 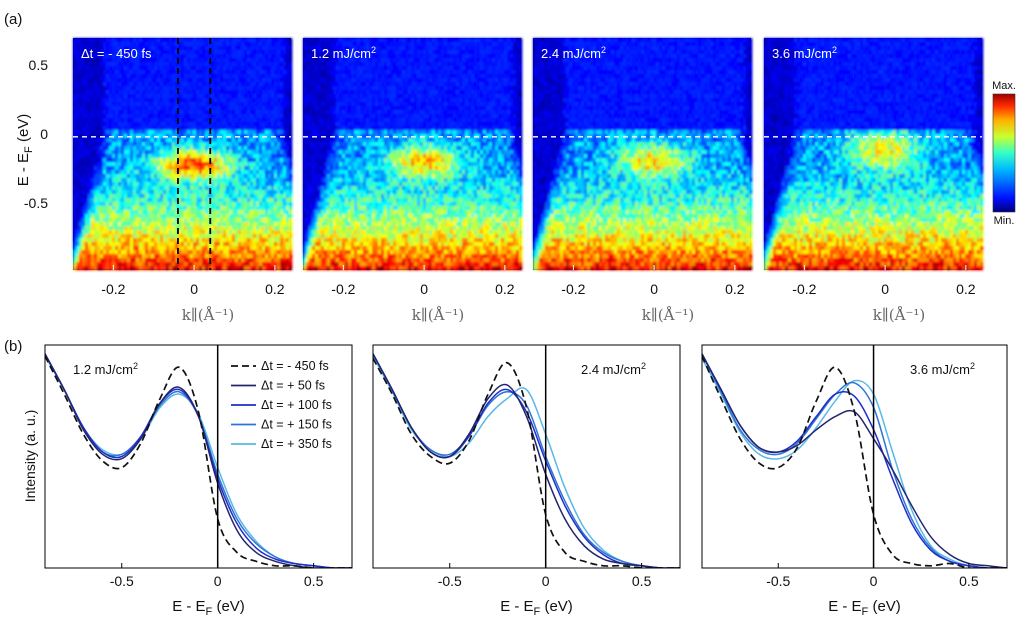 I want to click on panel-a-y-axis: 0.5 0 -0.5 E - EF (eV), so click(x=31, y=134).